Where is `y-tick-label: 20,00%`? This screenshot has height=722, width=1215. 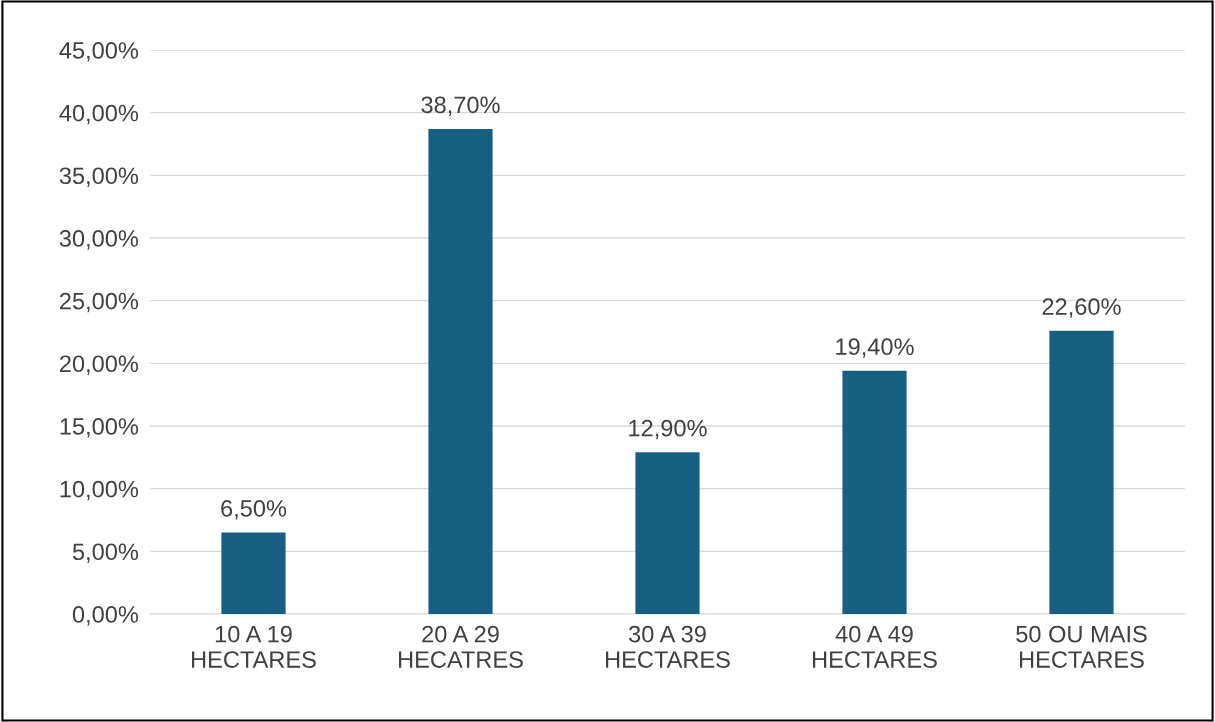 y-tick-label: 20,00% is located at coordinates (99, 365).